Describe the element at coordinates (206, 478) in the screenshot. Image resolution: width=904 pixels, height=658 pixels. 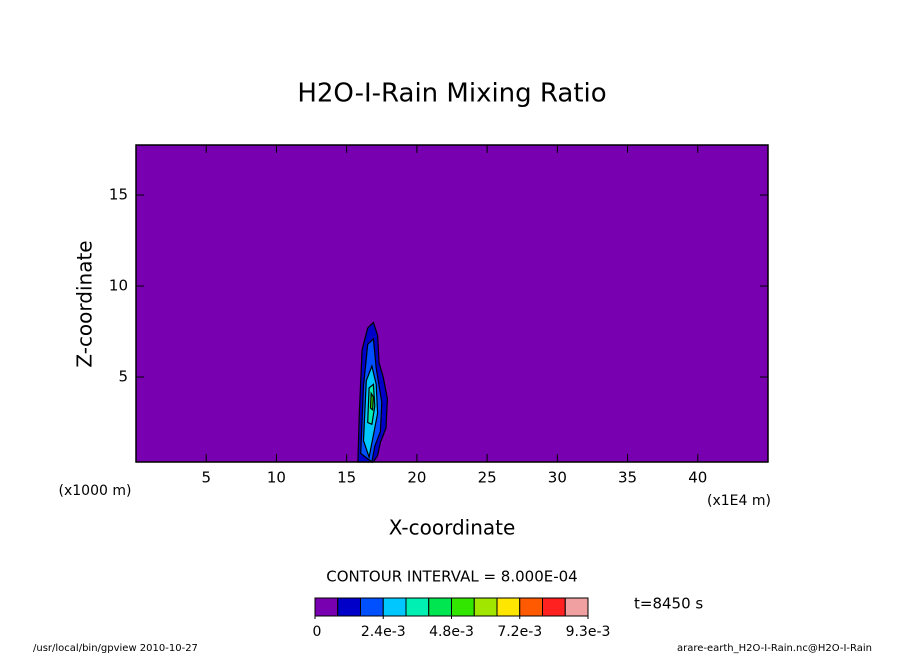
I see `x-tick-label: 5` at that location.